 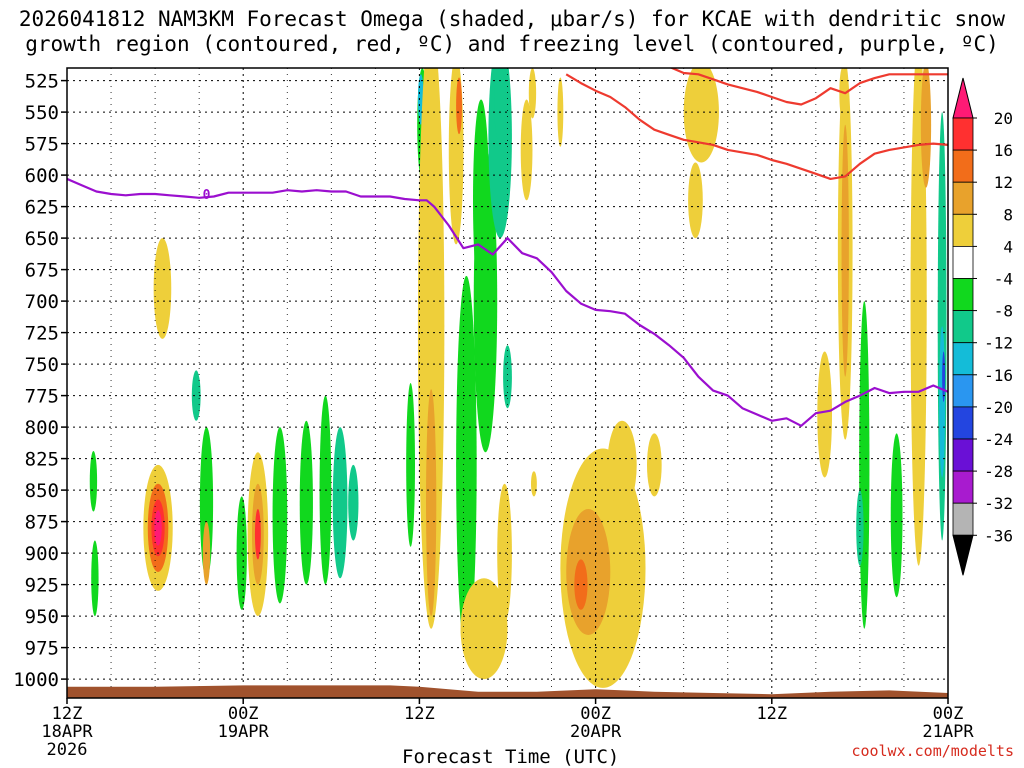 What do you see at coordinates (948, 732) in the screenshot?
I see `x-tick-label: 21APR` at bounding box center [948, 732].